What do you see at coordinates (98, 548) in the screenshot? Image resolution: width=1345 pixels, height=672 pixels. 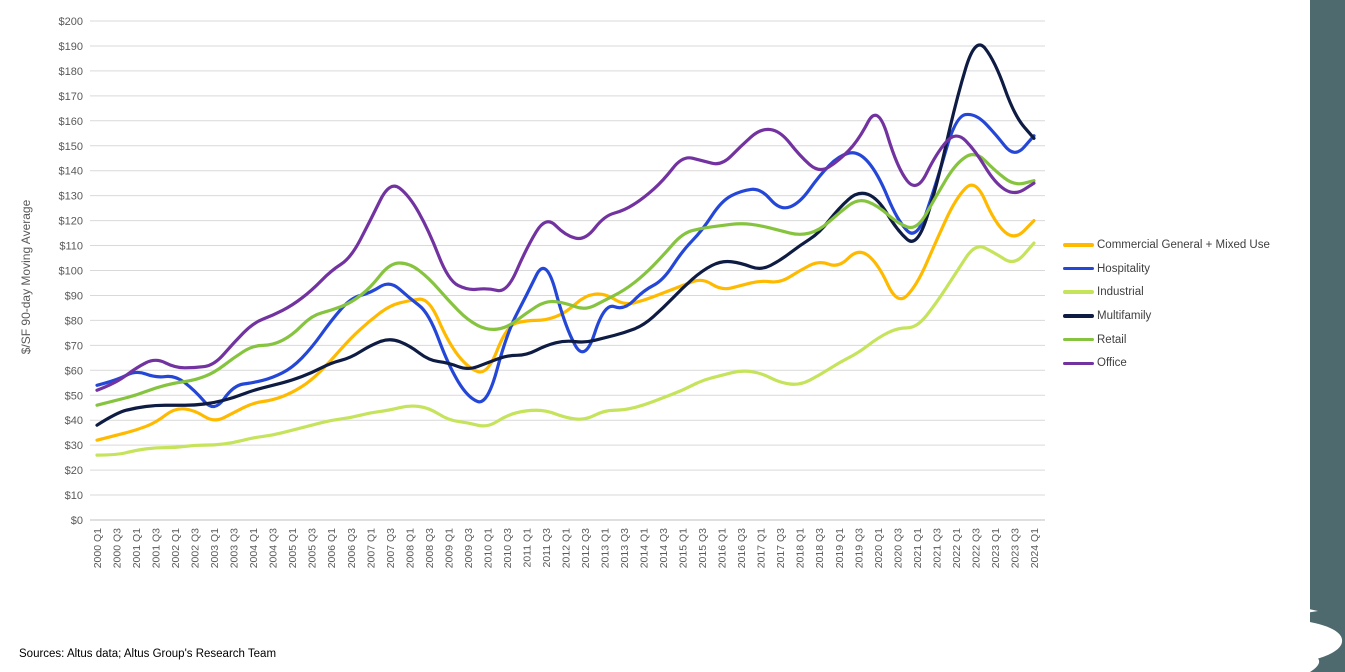 I see `x-tick-label: 2000 Q1` at bounding box center [98, 548].